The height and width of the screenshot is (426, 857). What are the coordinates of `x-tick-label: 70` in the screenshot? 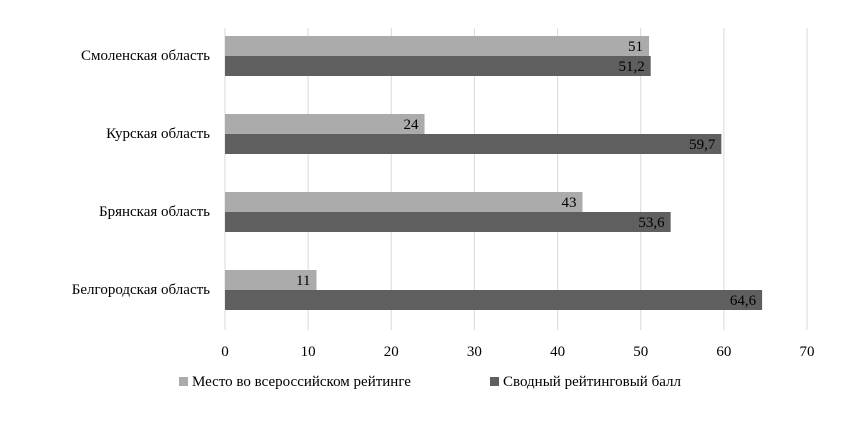 It's located at (807, 352).